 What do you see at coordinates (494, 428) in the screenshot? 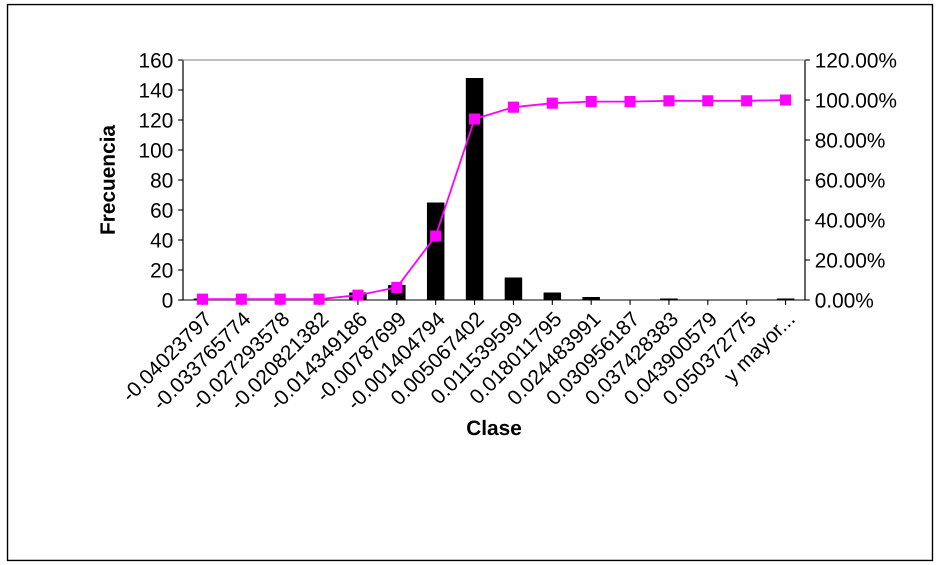
I see `x-axis-title: Clase` at bounding box center [494, 428].